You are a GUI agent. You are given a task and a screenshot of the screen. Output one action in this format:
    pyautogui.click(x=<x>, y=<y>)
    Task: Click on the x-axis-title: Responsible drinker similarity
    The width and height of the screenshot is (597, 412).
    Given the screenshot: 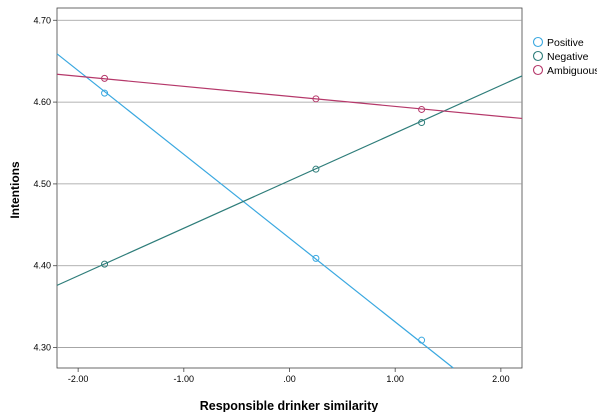 What is the action you would take?
    pyautogui.click(x=289, y=405)
    